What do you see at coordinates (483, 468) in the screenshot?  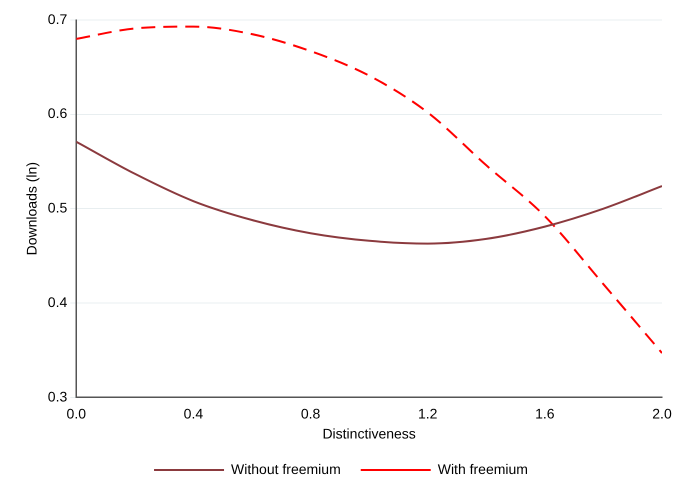 I see `legend-label: With freemium` at bounding box center [483, 468].